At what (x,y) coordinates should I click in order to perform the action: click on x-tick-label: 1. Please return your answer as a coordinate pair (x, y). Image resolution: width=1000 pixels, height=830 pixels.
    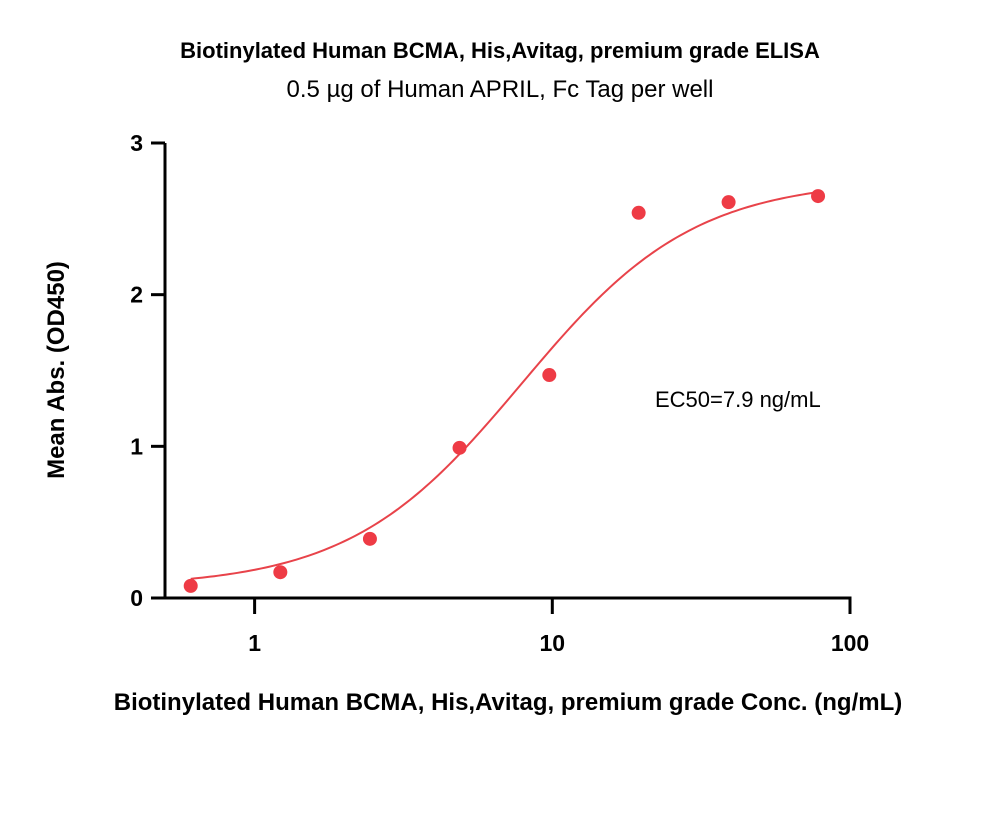
    Looking at the image, I should click on (254, 643).